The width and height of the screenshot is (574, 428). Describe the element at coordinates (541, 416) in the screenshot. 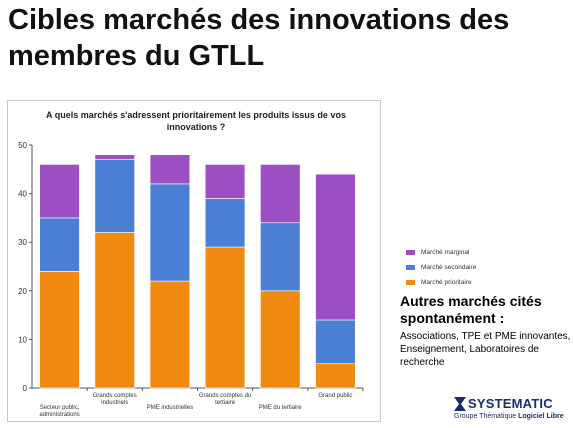

I see `logo-subtitle-bold: Logiciel Libre` at that location.